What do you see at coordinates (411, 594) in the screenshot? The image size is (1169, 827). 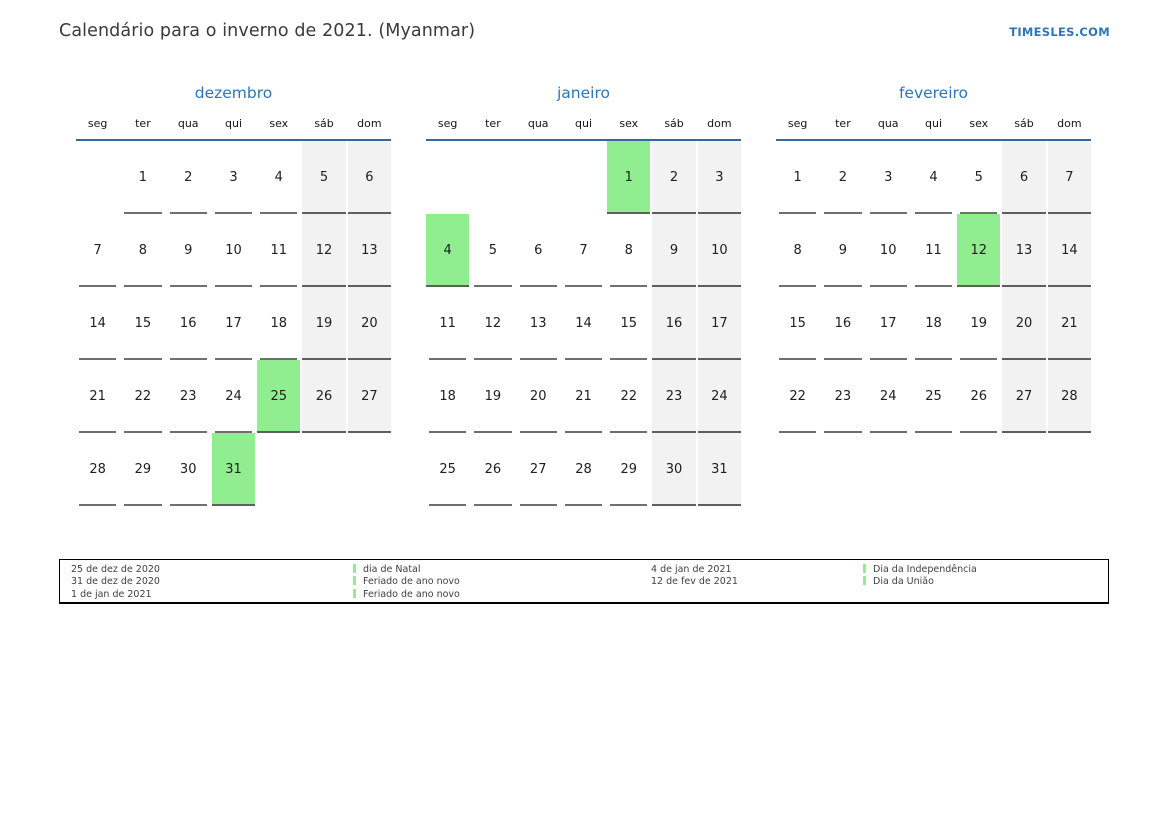 I see `legend-holiday-label: Feriado de ano novo` at bounding box center [411, 594].